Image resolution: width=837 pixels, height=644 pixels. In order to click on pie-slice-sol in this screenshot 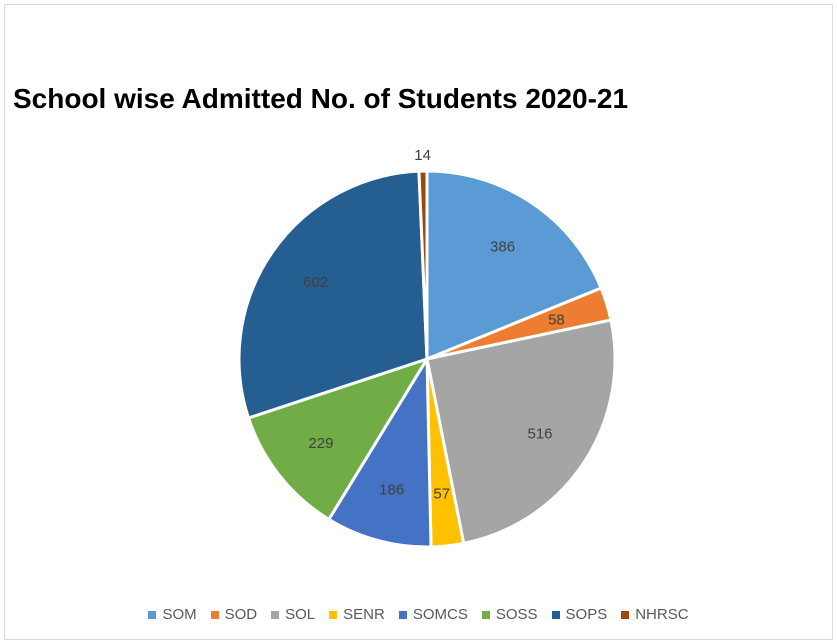, I will do `click(521, 432)`.